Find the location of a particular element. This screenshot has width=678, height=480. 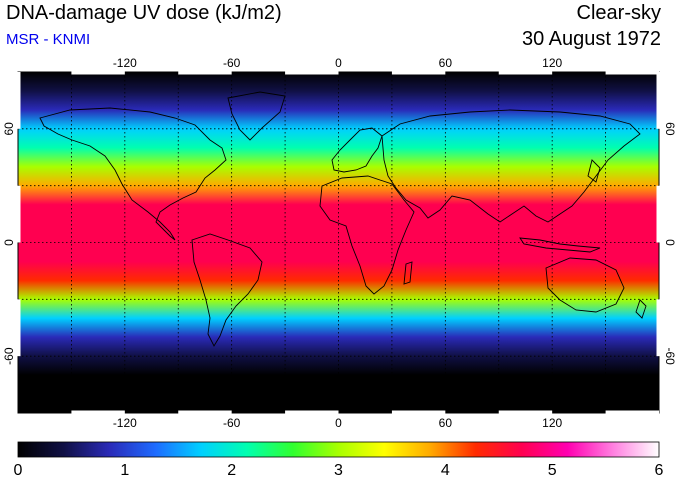

coast-japan is located at coordinates (594, 171).